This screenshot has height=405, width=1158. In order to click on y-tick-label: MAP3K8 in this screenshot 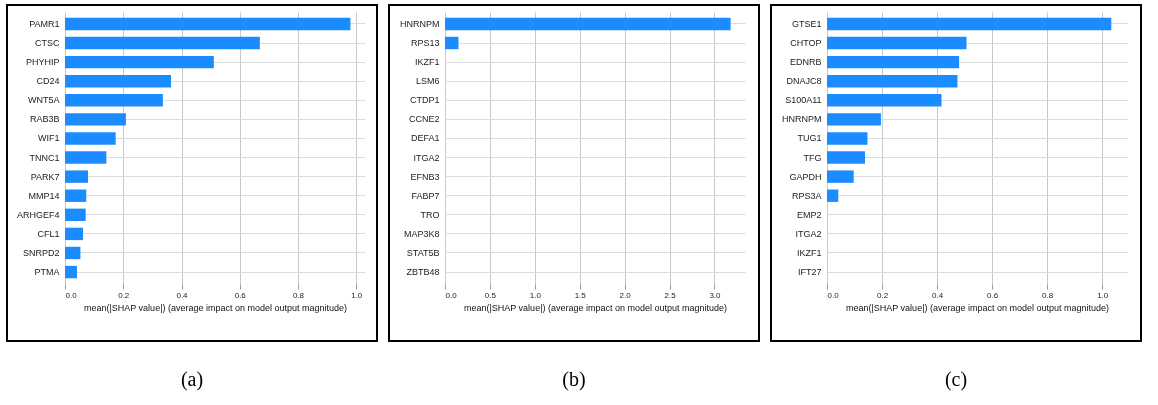, I will do `click(421, 233)`.